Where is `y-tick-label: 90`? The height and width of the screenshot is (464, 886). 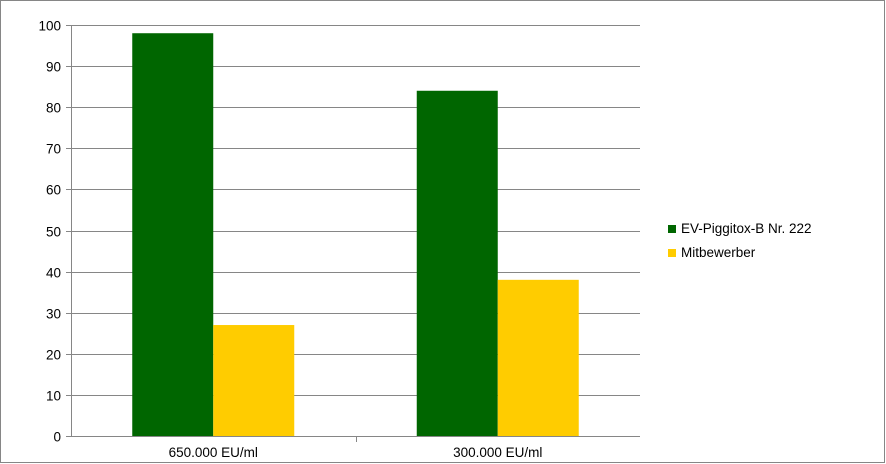 y-tick-label: 90 is located at coordinates (53, 67).